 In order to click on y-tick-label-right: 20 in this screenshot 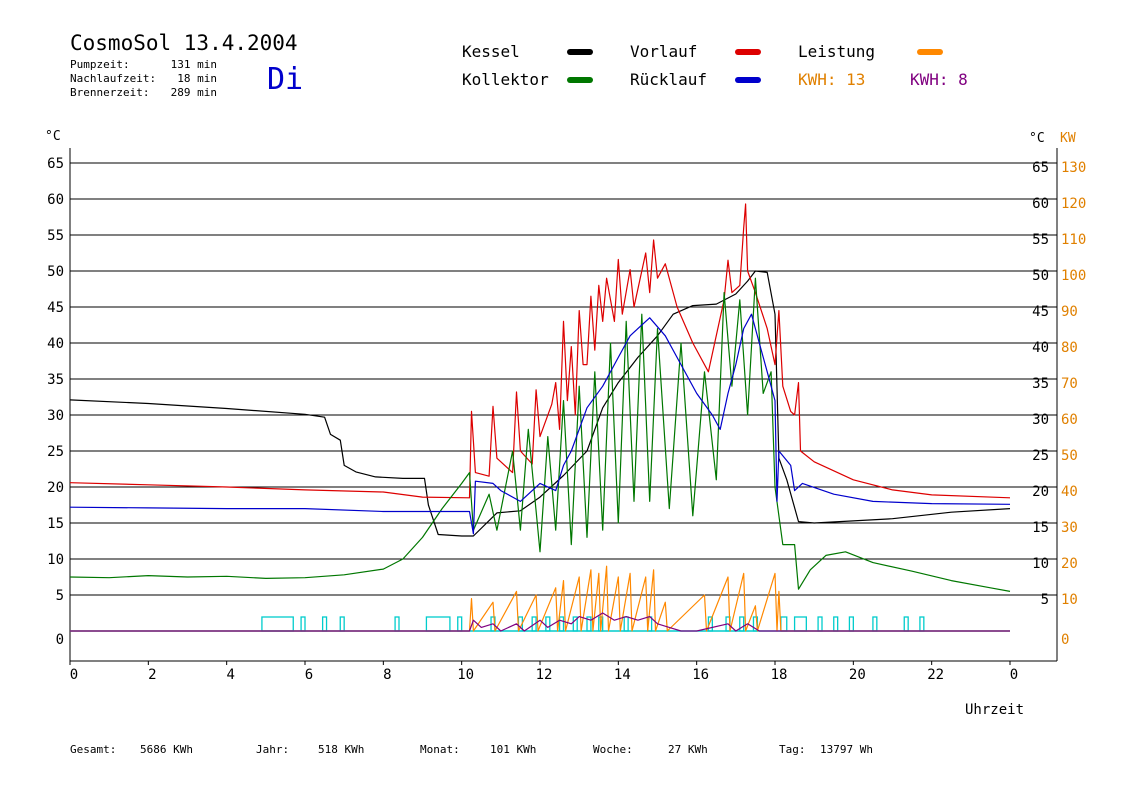, I will do `click(1040, 492)`.